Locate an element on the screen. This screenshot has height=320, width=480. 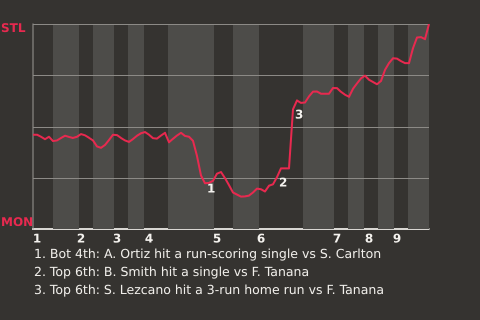
x-tick-label: 6 is located at coordinates (261, 238).